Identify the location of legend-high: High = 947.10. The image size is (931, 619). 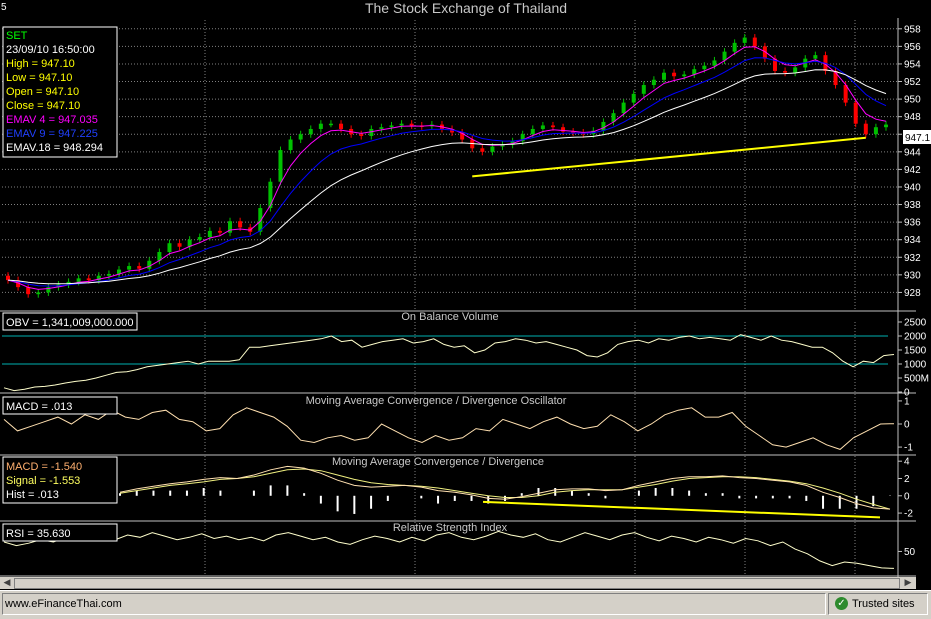
(40, 64).